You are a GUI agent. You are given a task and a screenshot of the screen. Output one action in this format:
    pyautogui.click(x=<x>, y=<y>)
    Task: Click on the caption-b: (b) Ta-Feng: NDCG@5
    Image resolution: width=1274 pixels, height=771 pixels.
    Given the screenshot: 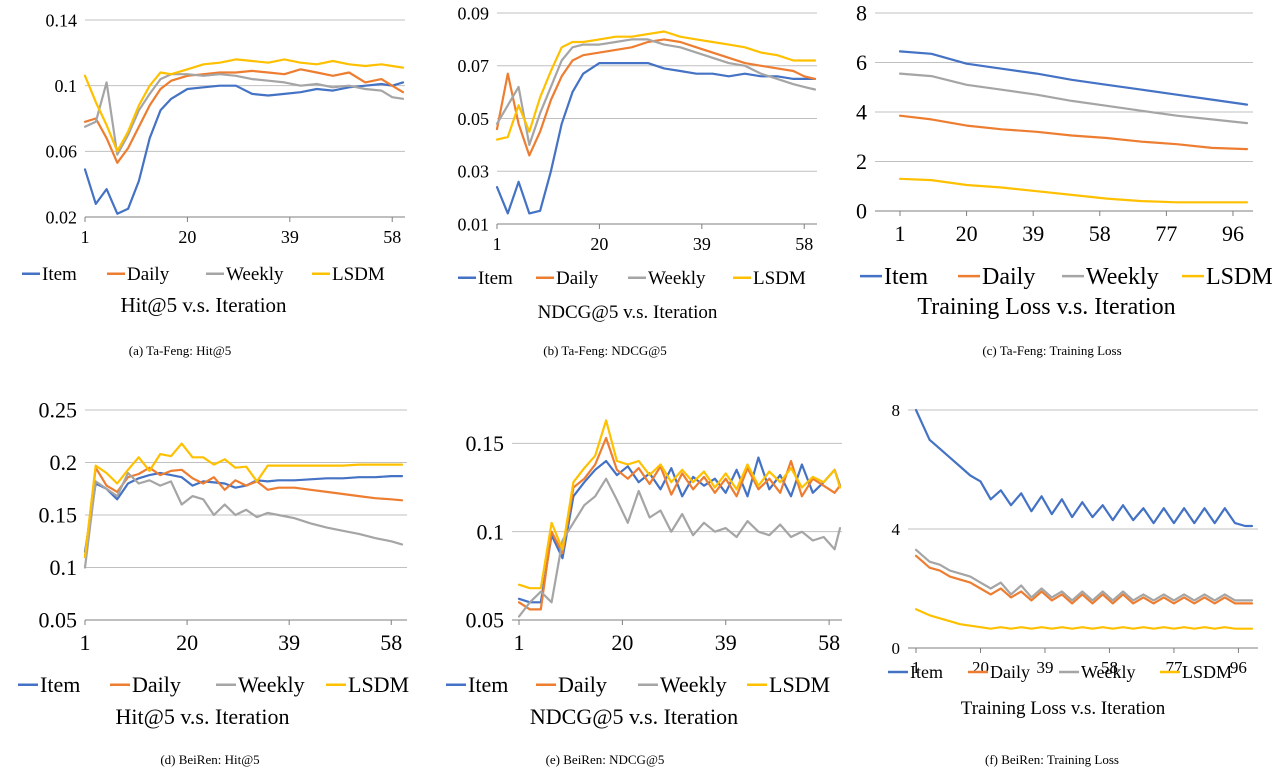 What is the action you would take?
    pyautogui.click(x=605, y=350)
    